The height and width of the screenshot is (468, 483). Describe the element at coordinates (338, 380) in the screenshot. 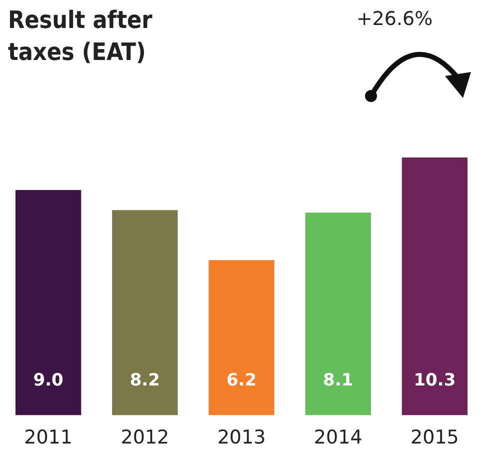

I see `data-label: 8.1` at that location.